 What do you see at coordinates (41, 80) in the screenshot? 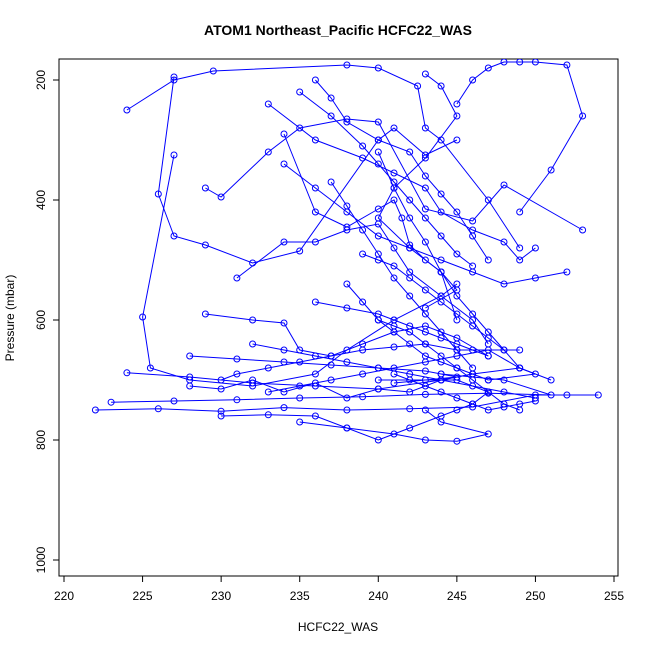
I see `y-tick-label: 200` at bounding box center [41, 80].